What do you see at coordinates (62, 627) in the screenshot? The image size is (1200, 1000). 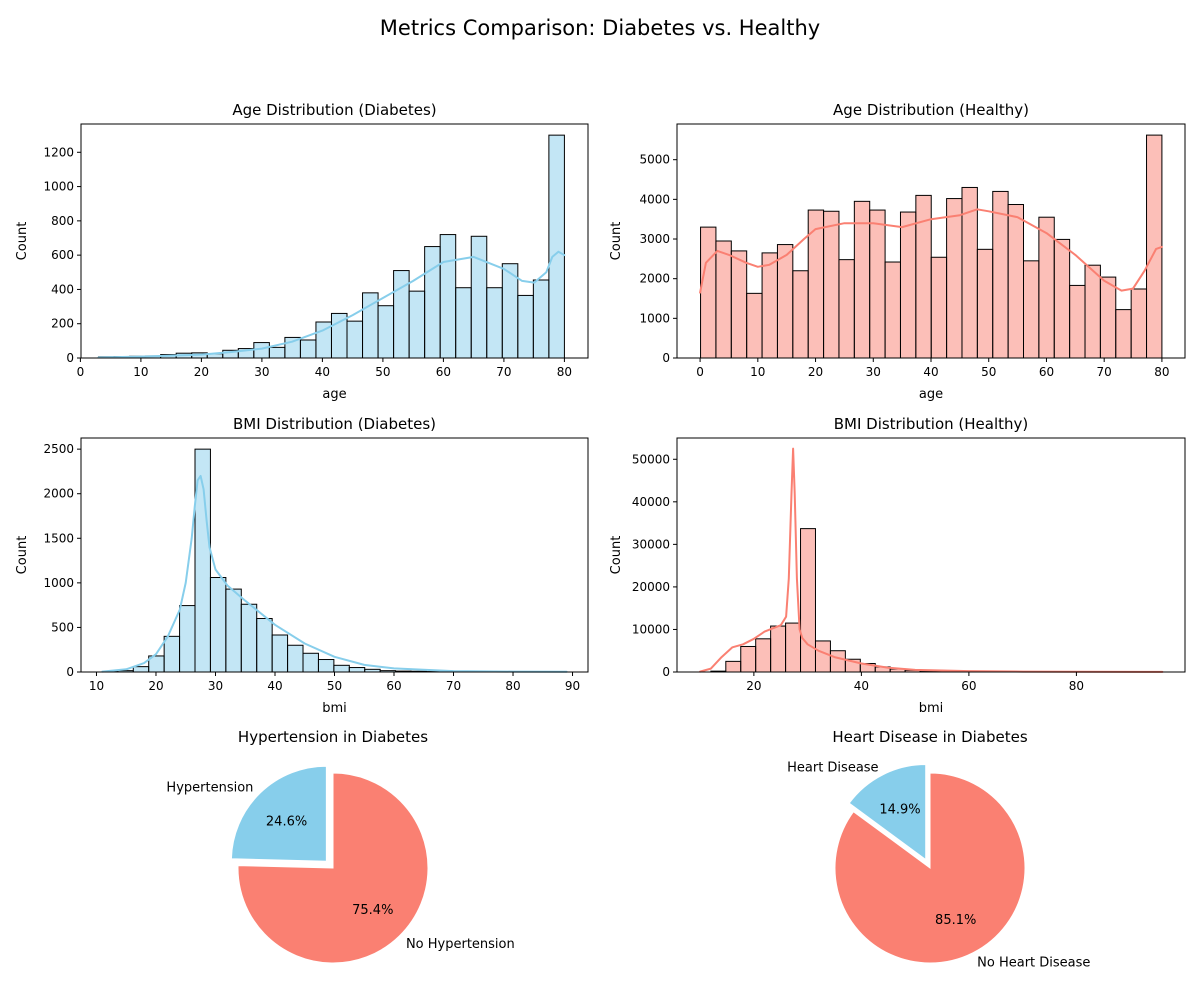 I see `y-tick-label: 500` at bounding box center [62, 627].